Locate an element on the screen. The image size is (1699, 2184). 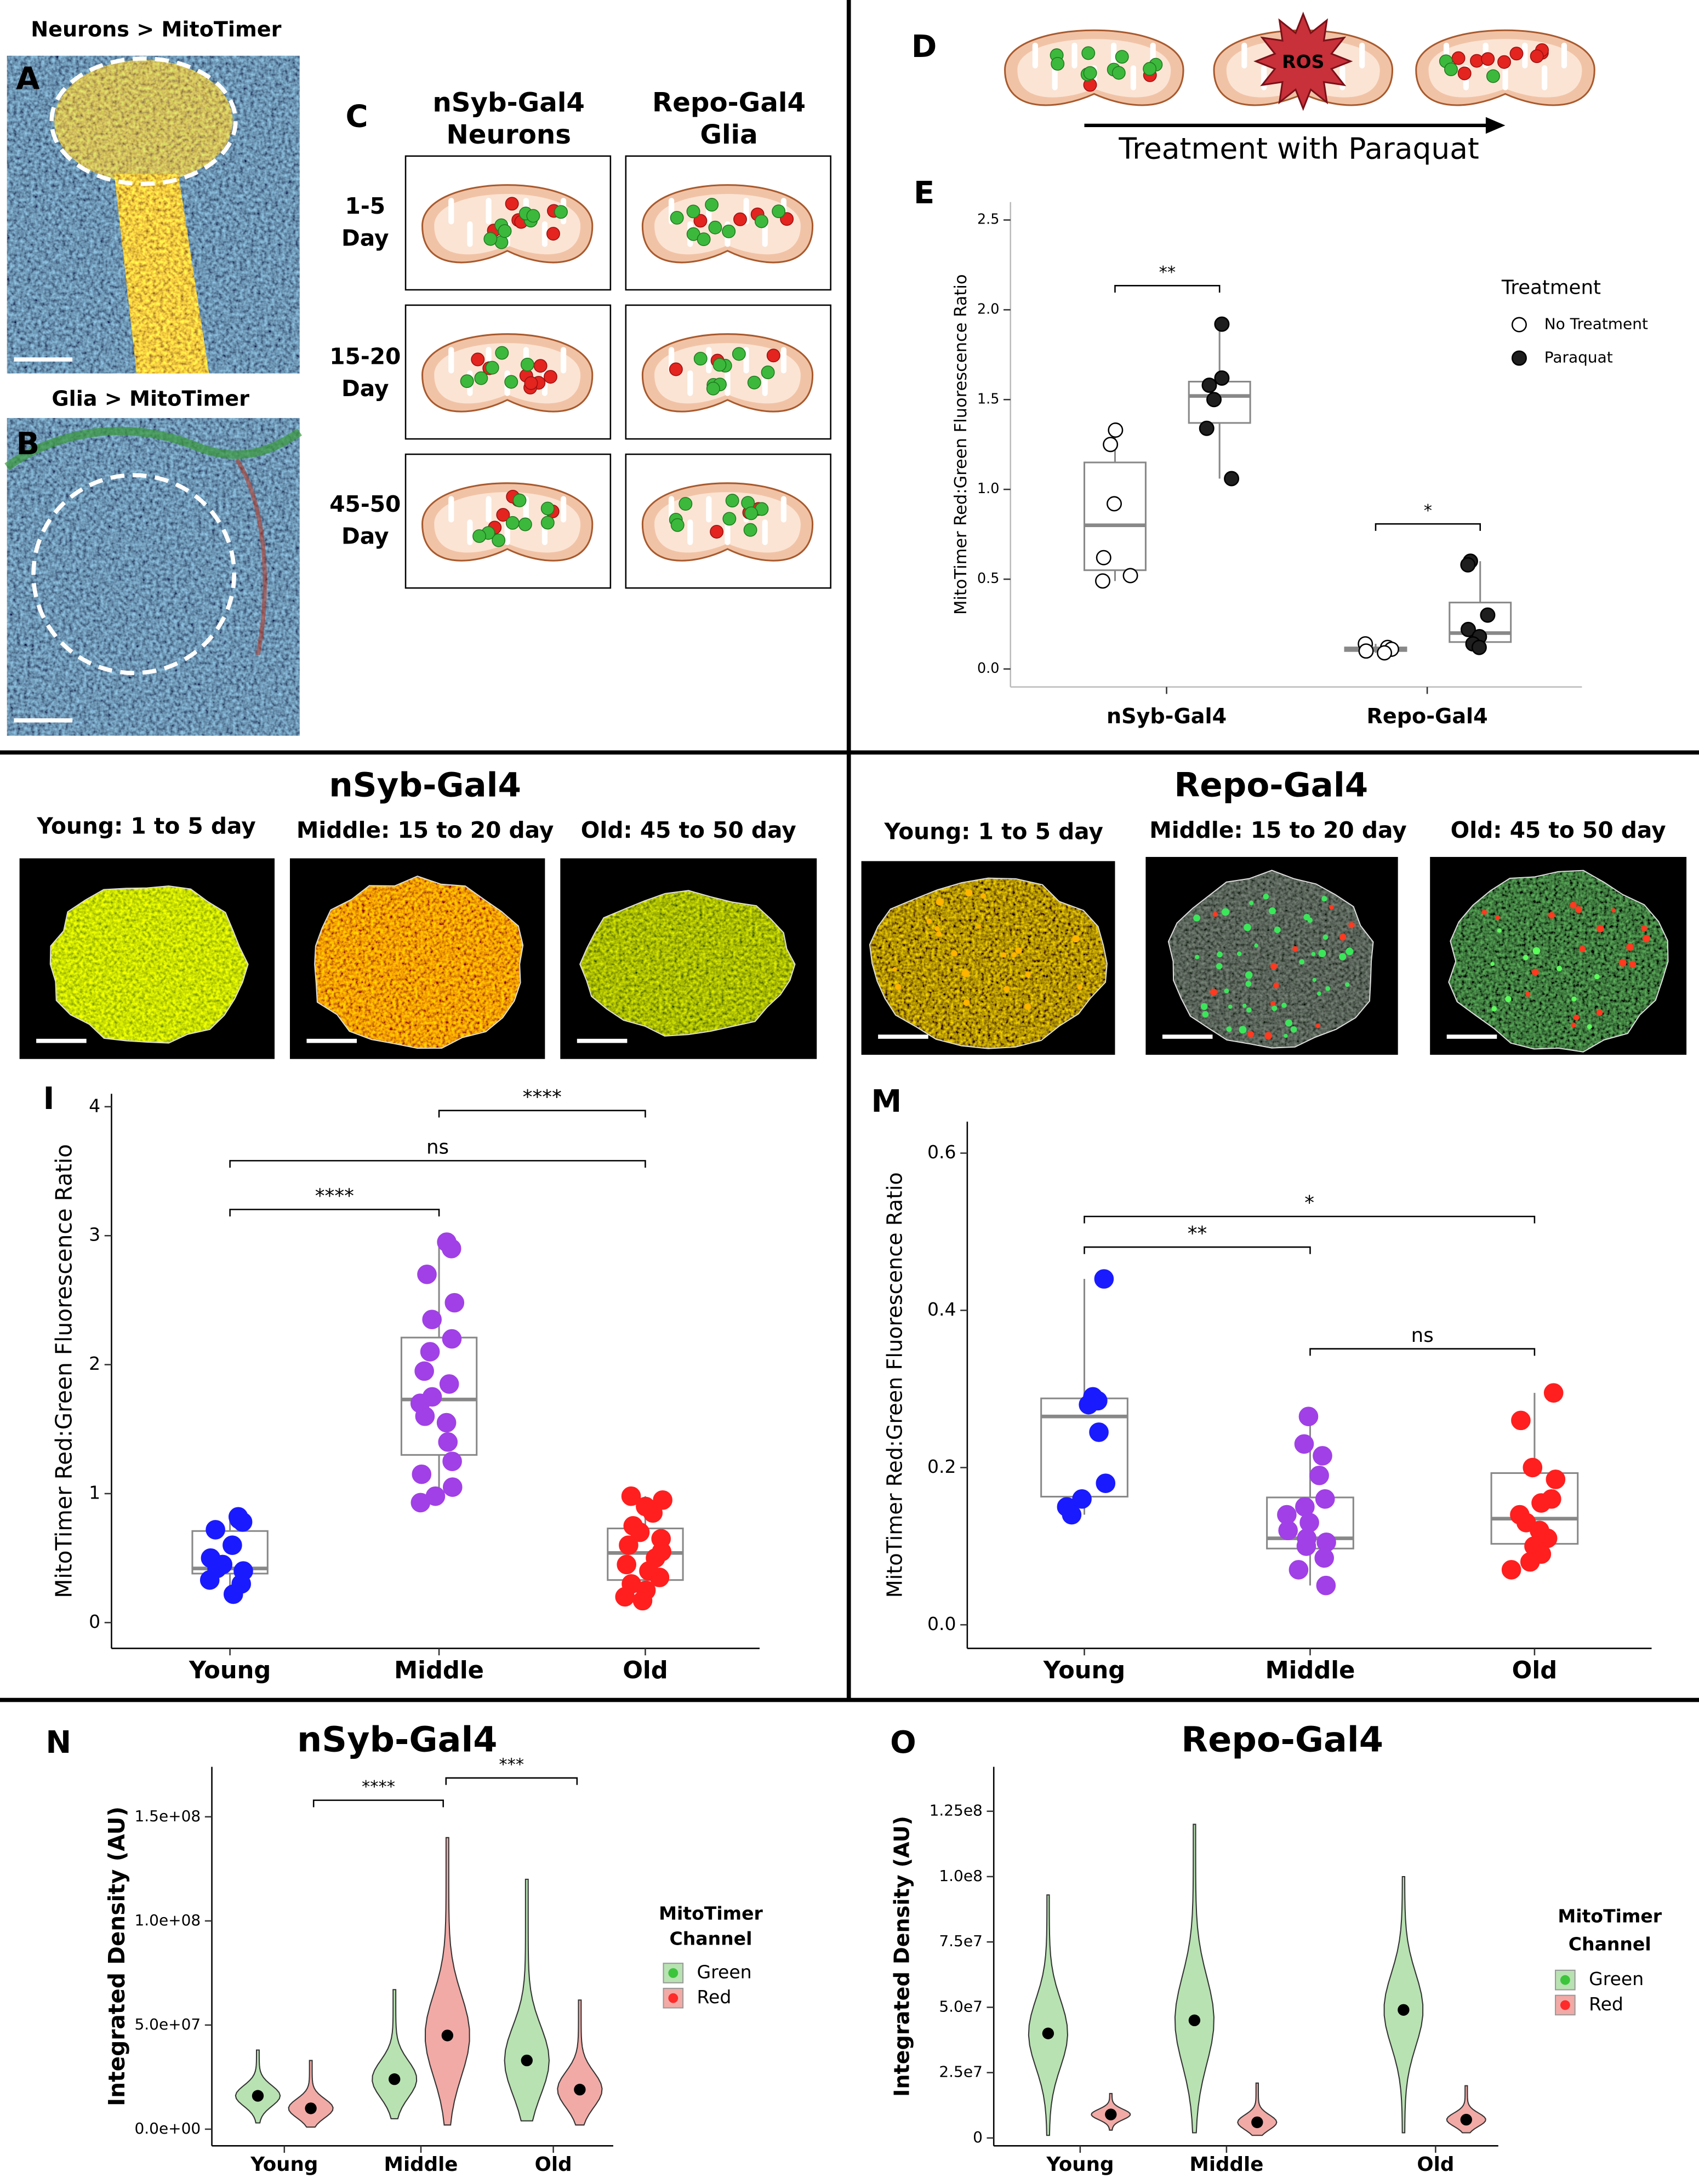
column-header: nSyb-Gal4 is located at coordinates (509, 103).